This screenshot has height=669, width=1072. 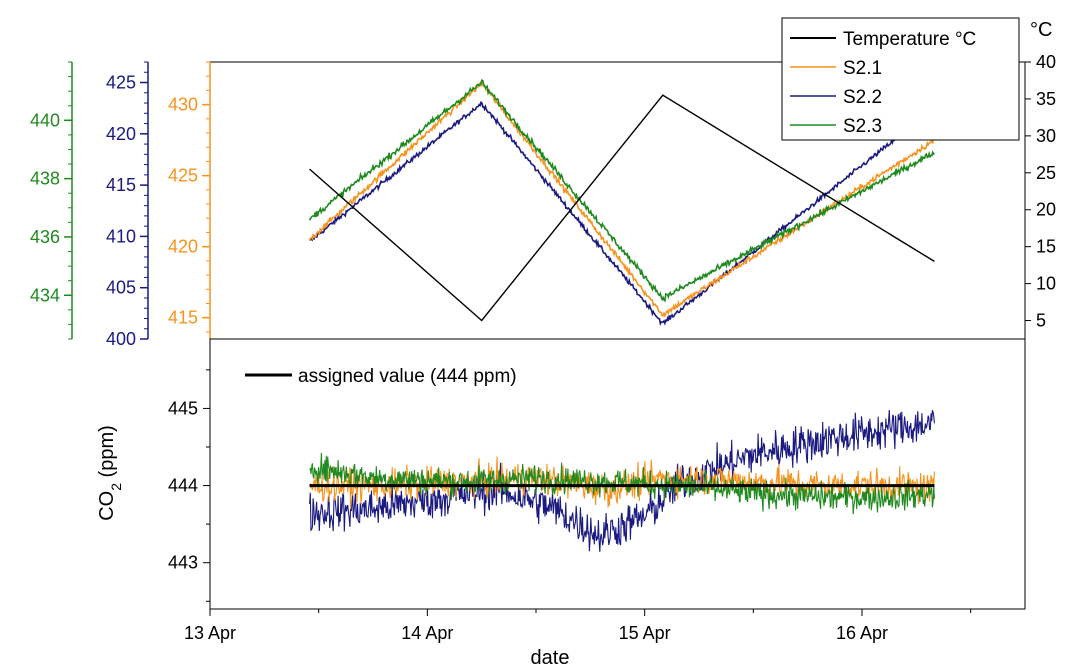 I want to click on right-axis-tick-label: 25, so click(x=1046, y=173).